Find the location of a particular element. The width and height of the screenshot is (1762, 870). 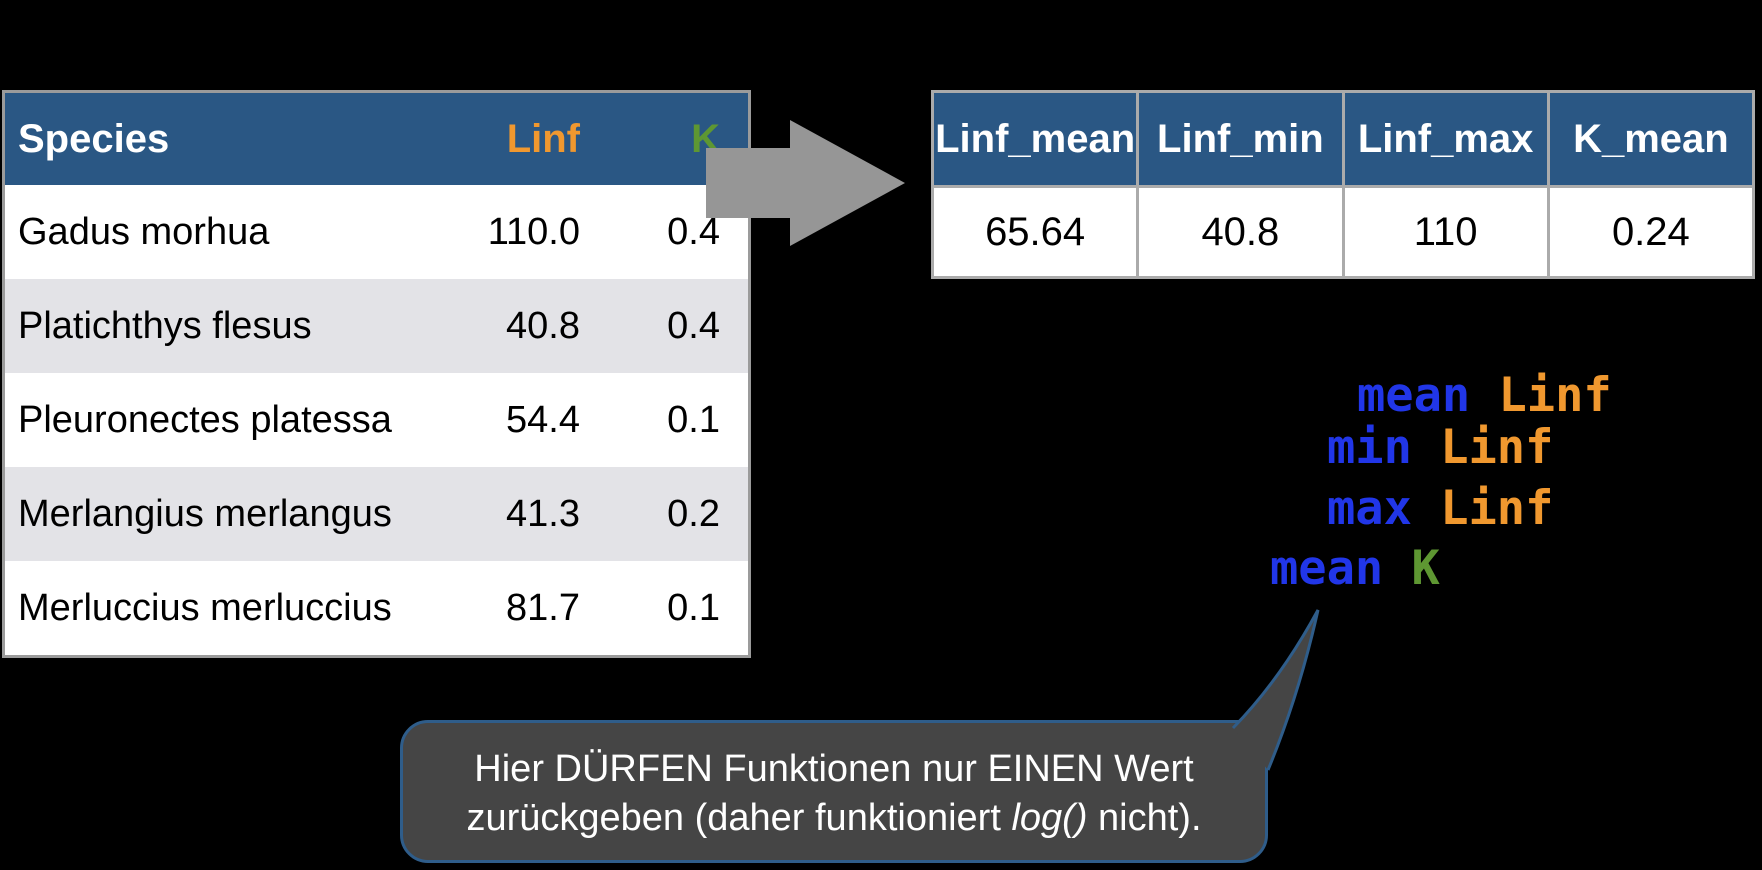

k-mean-value: 0.24 is located at coordinates (1651, 232).